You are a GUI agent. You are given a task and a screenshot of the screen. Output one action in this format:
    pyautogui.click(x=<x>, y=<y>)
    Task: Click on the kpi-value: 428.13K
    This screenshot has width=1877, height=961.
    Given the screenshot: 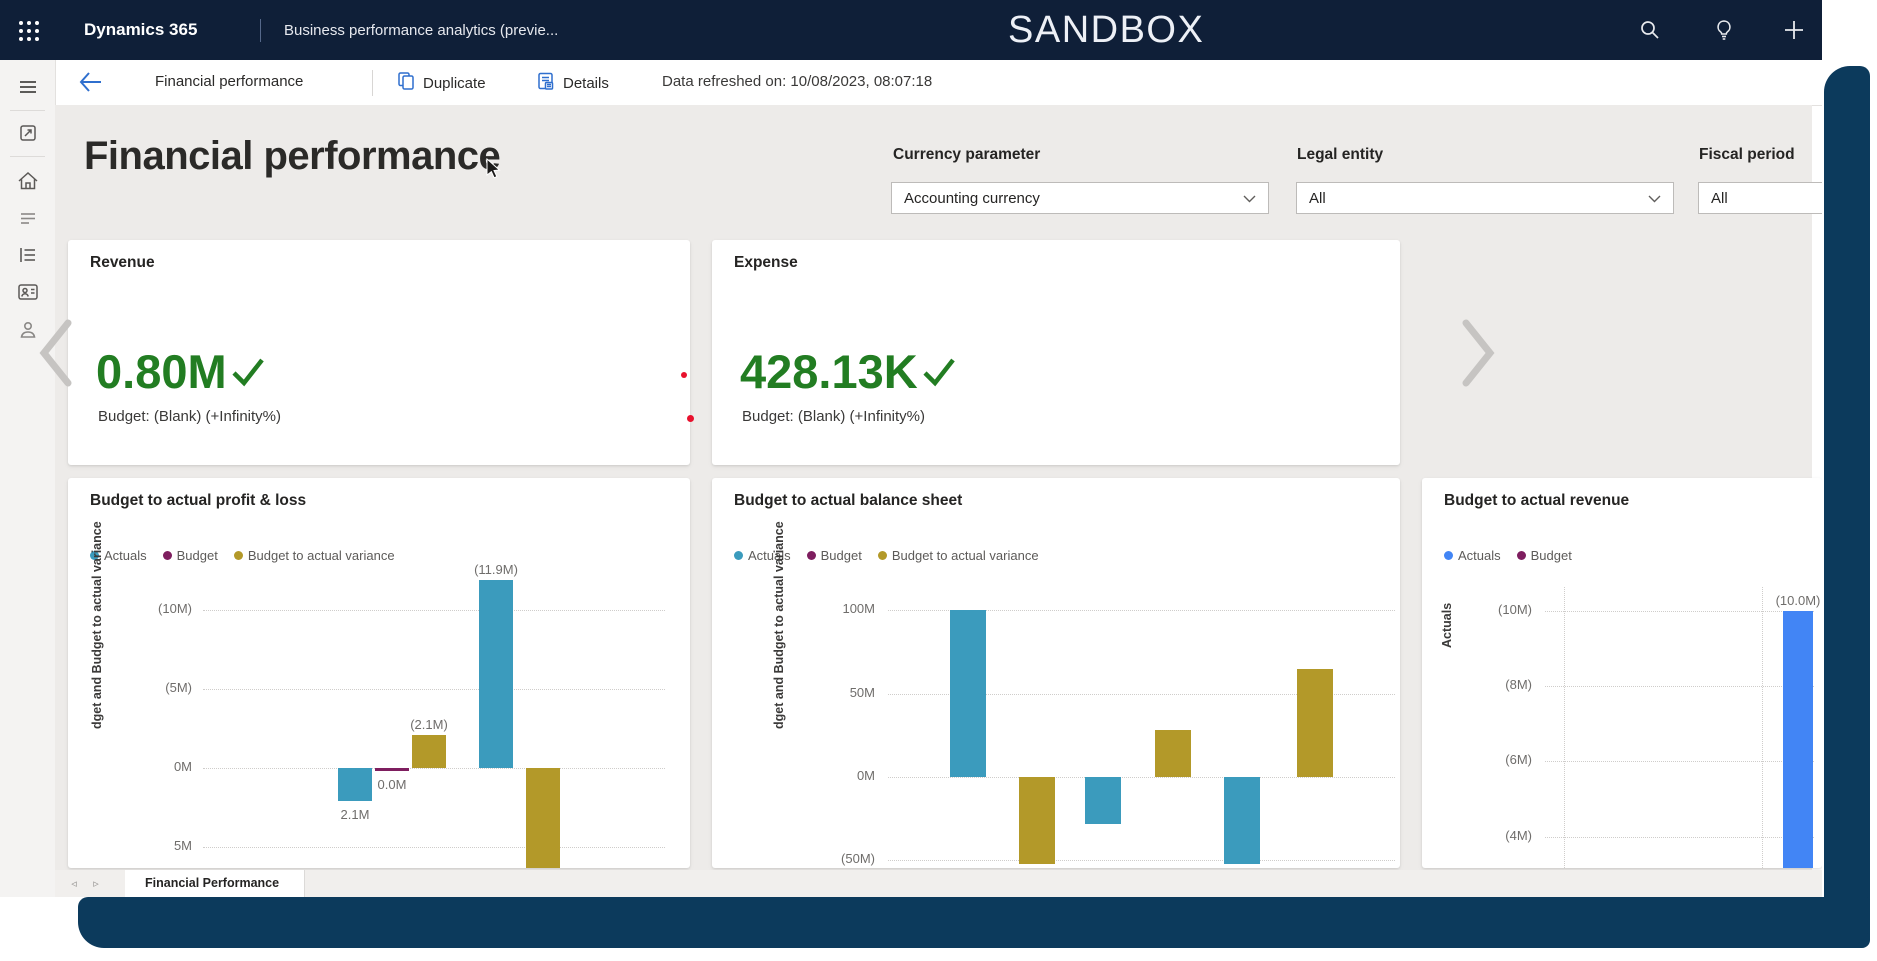 What is the action you would take?
    pyautogui.click(x=848, y=371)
    